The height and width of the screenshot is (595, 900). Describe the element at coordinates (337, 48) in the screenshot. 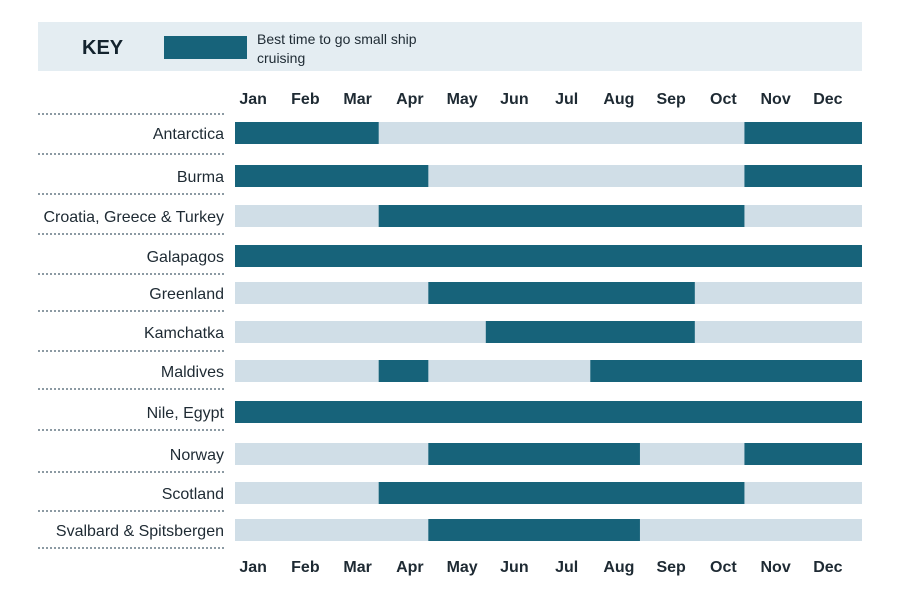

I see `key-legend-text: Best time to go small ship cruising` at that location.